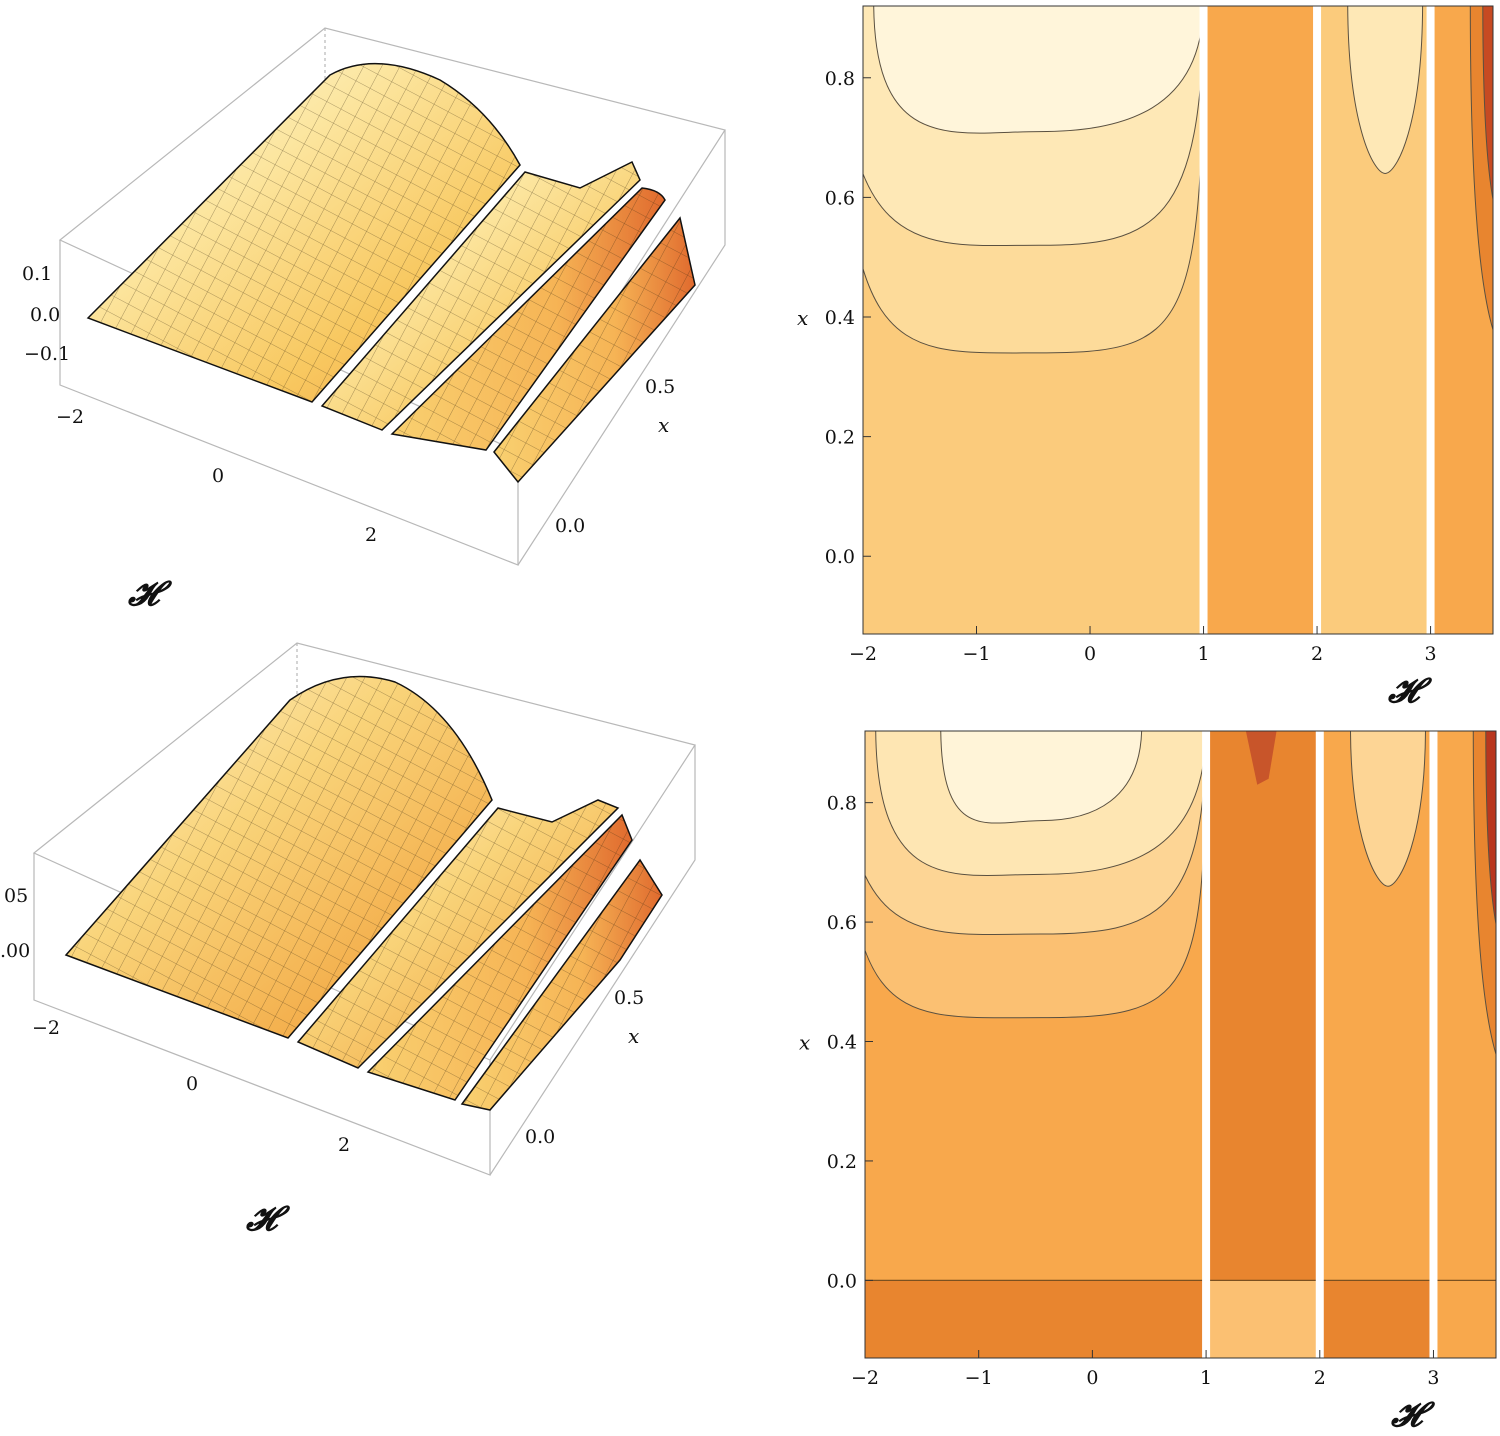  Describe the element at coordinates (660, 387) in the screenshot. I see `x-tick-top-left-1: 0.5` at that location.